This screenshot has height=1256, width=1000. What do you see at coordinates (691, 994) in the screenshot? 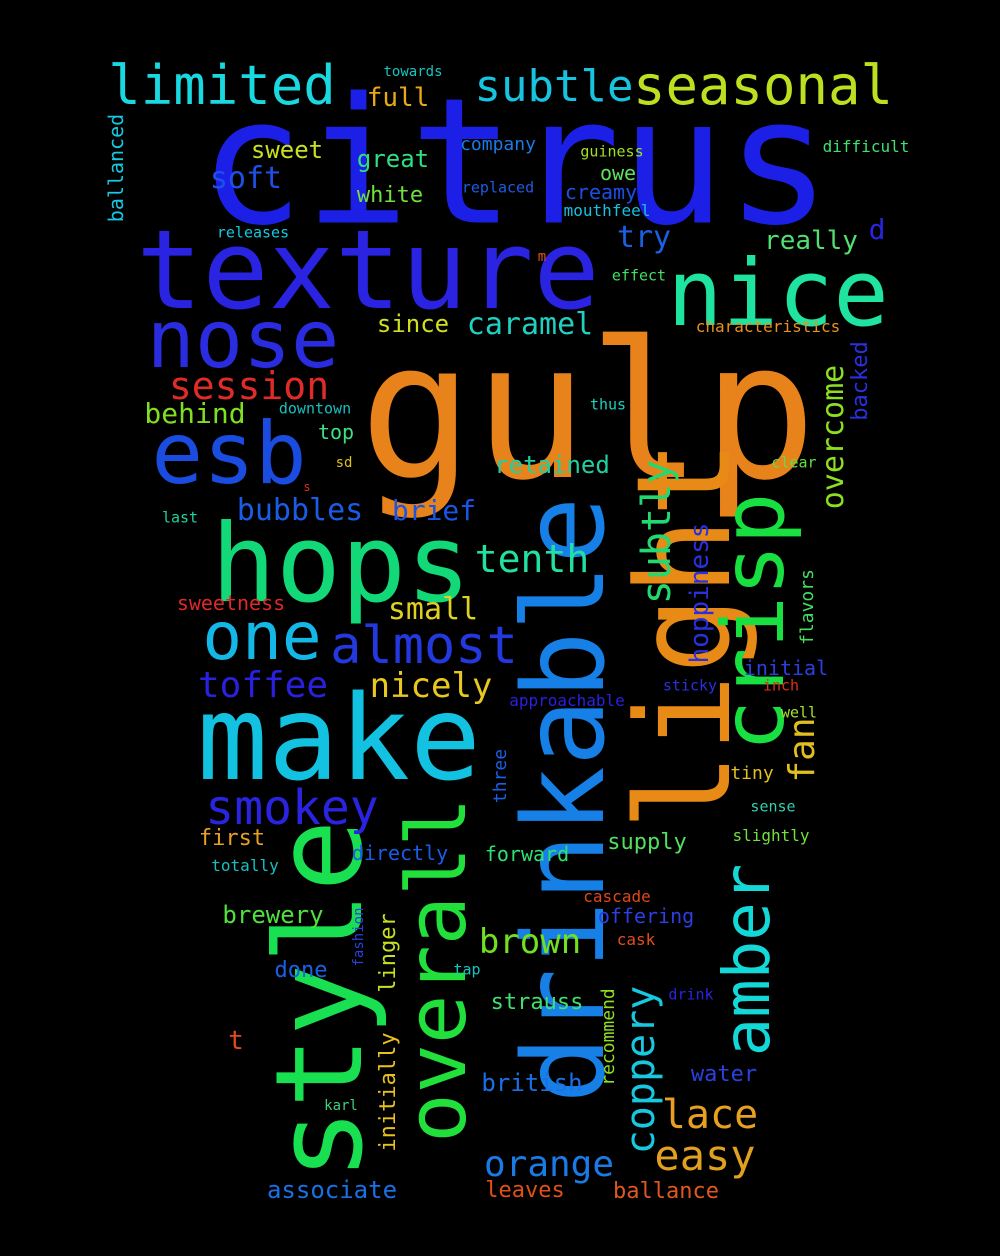
I see `word-drink: drink` at bounding box center [691, 994].